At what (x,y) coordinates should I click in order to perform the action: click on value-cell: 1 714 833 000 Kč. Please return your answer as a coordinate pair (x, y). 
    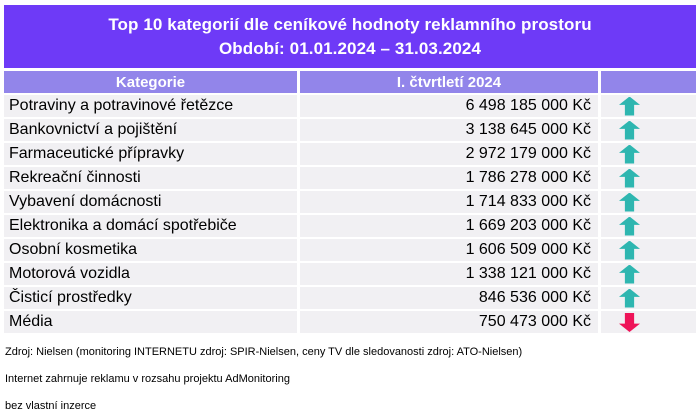
    Looking at the image, I should click on (449, 202).